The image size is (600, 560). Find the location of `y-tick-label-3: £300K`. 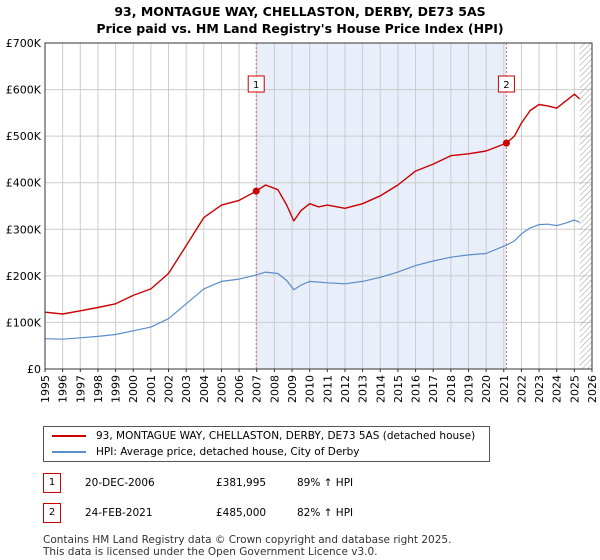

y-tick-label-3: £300K is located at coordinates (24, 229).